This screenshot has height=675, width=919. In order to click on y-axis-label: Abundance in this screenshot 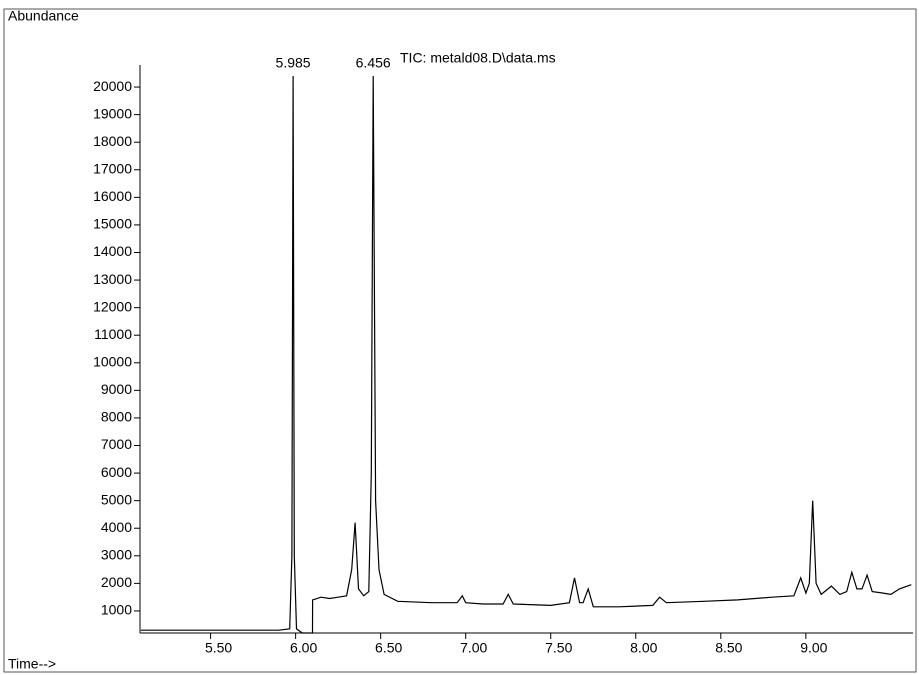, I will do `click(43, 16)`.